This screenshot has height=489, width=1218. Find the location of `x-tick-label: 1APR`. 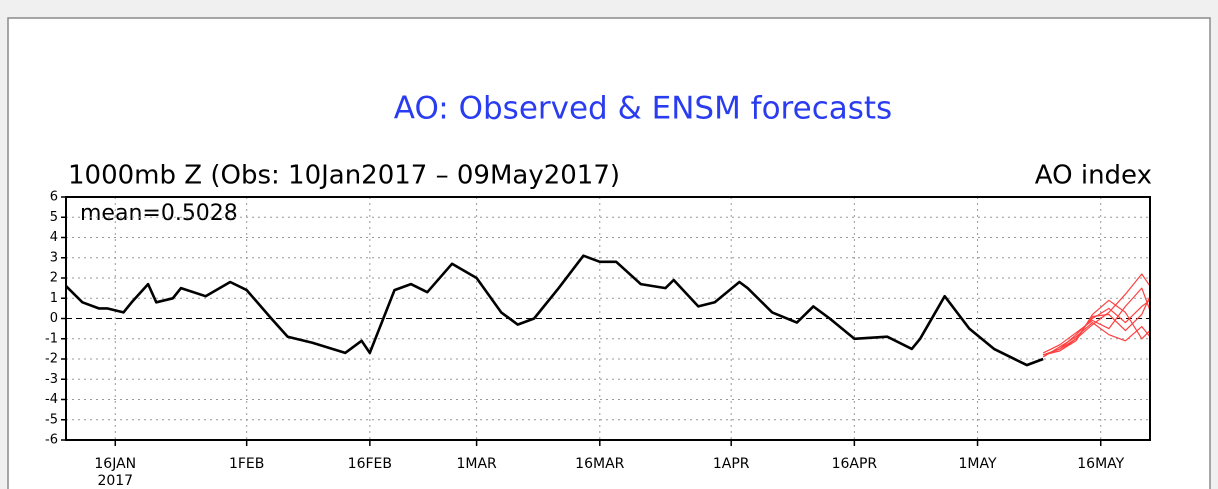

x-tick-label: 1APR is located at coordinates (731, 464).